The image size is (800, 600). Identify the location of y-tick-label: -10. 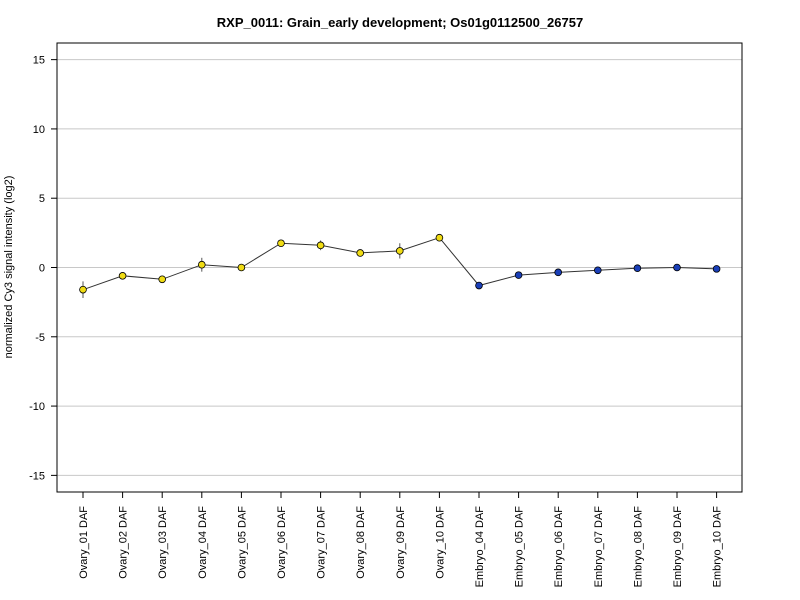
(37, 407).